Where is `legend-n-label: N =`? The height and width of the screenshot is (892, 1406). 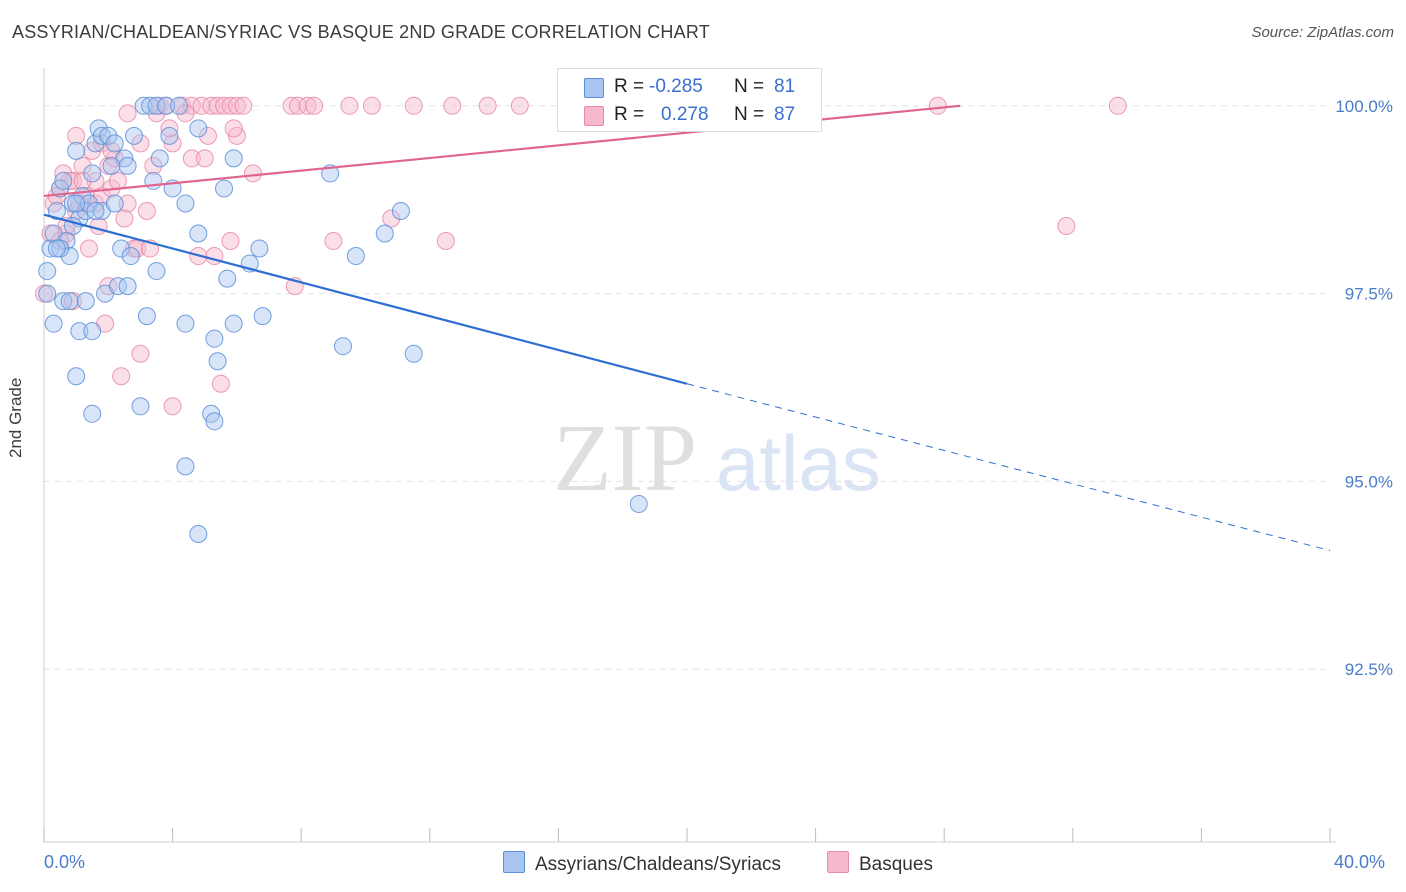 legend-n-label: N = is located at coordinates (749, 86).